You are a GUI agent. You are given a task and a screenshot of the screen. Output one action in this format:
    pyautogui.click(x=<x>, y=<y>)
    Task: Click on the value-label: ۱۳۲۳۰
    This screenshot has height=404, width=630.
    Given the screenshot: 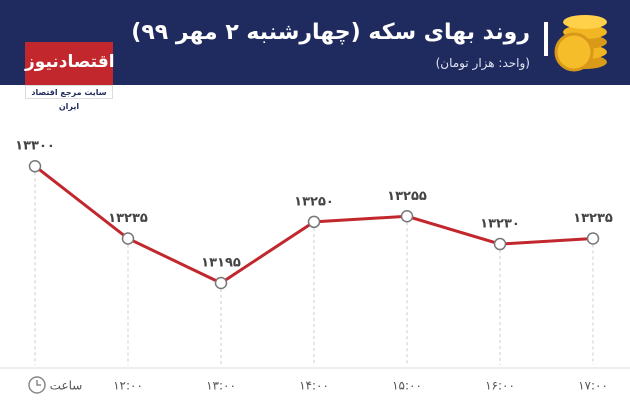 What is the action you would take?
    pyautogui.click(x=500, y=224)
    